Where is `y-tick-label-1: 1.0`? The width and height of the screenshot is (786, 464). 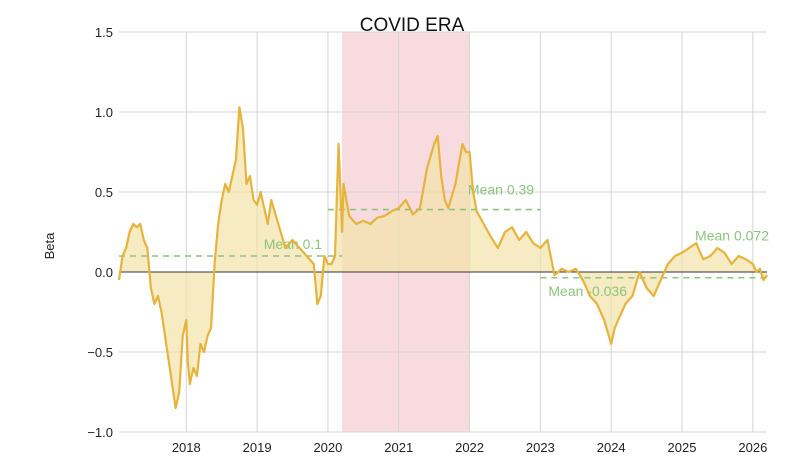 y-tick-label-1: 1.0 is located at coordinates (104, 112).